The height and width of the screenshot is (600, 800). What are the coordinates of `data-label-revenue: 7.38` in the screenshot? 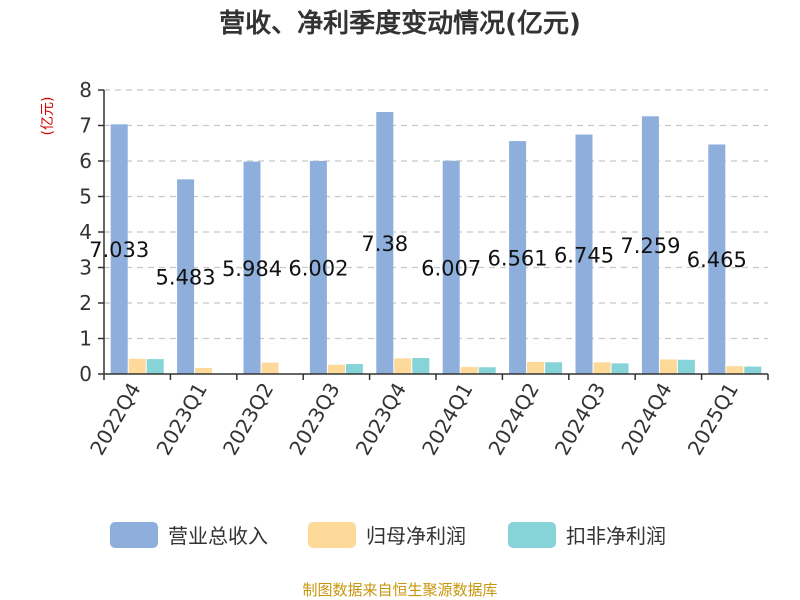 It's located at (384, 244).